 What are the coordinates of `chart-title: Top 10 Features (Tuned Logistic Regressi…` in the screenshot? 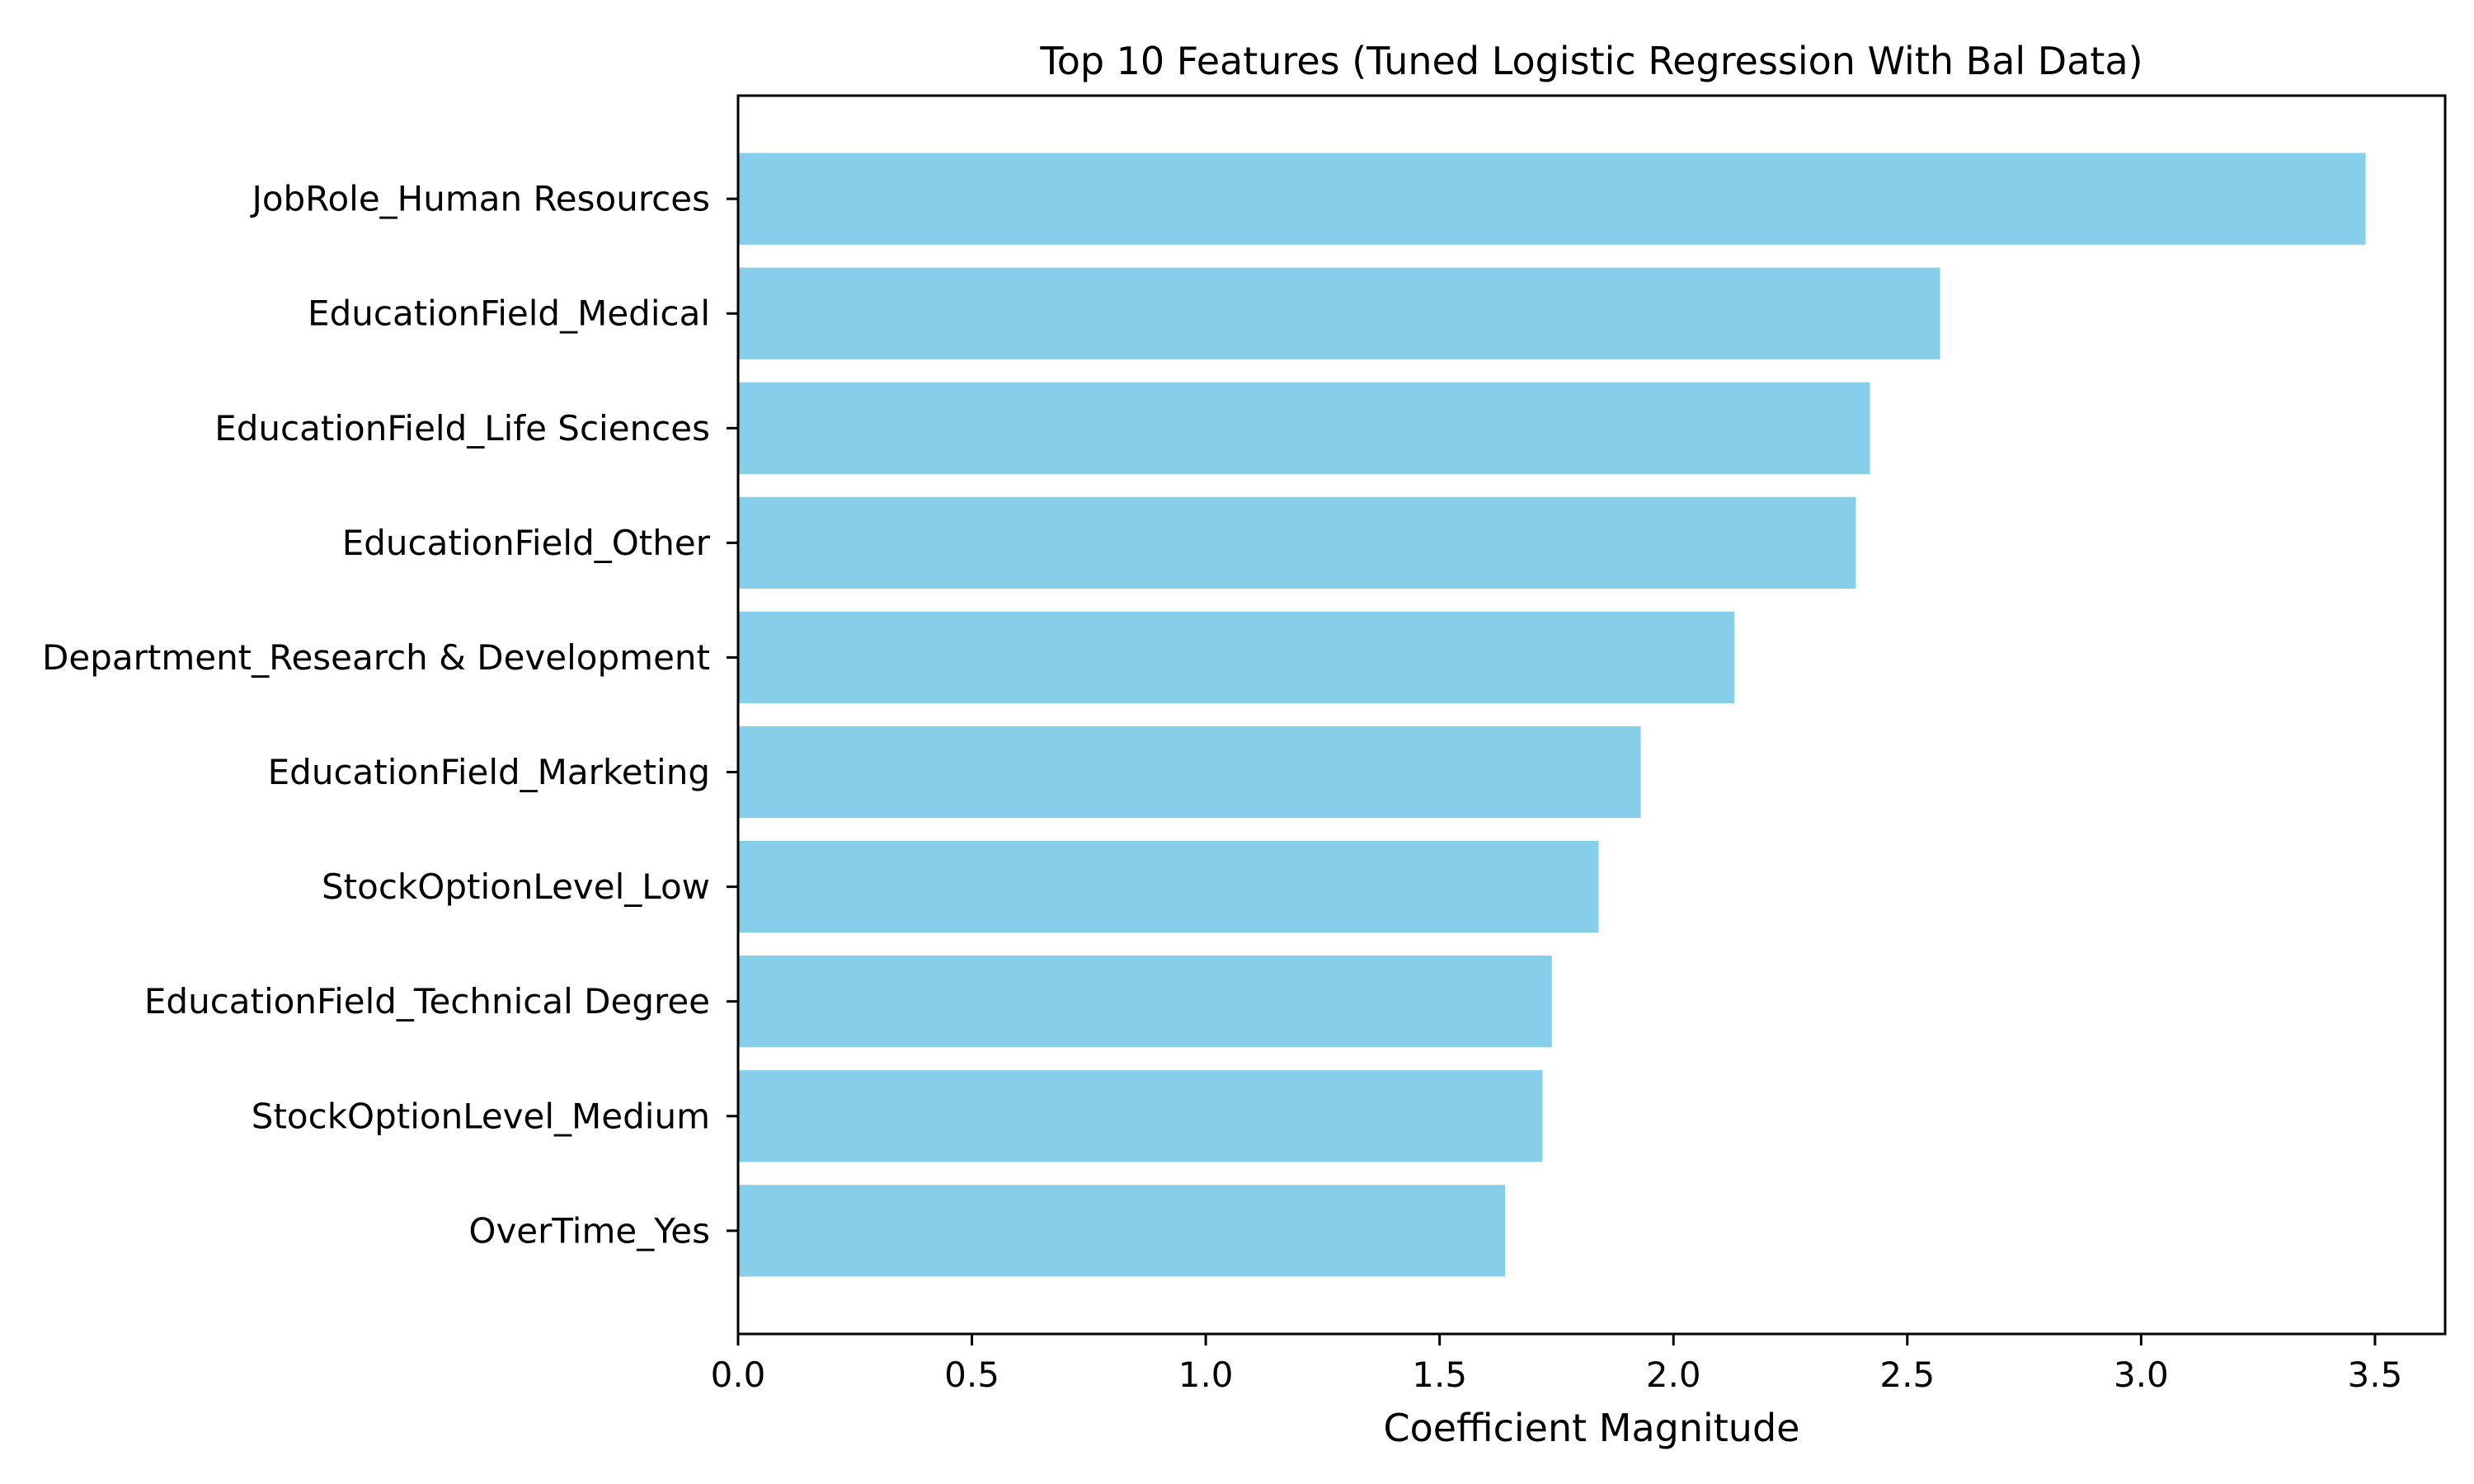 It's located at (1590, 61).